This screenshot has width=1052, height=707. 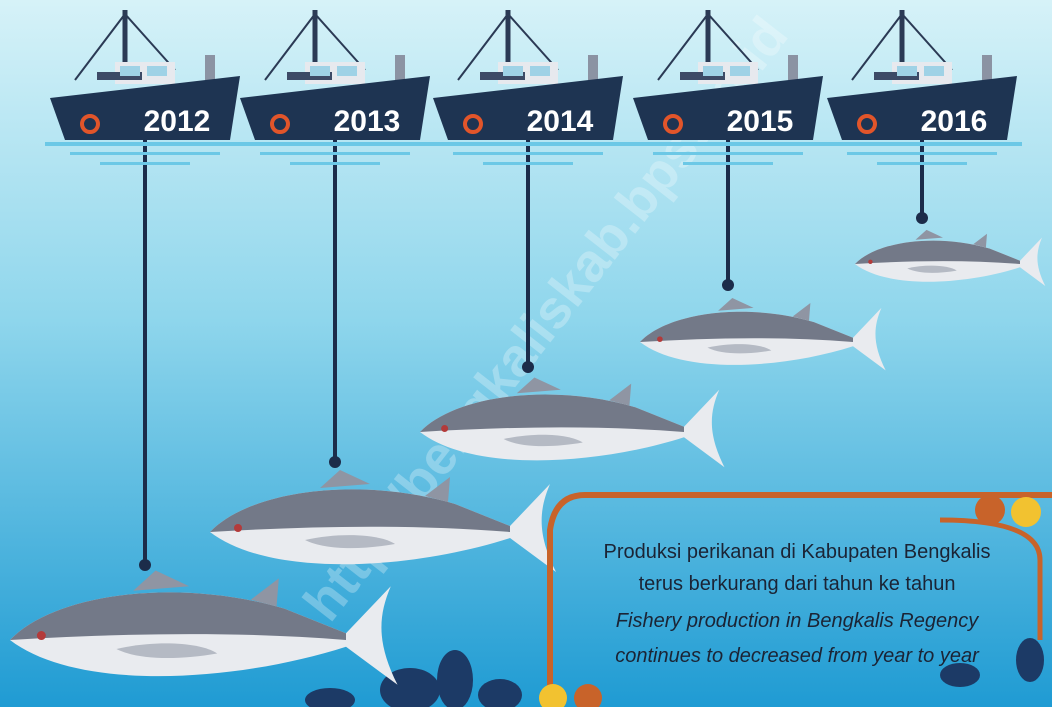 What do you see at coordinates (177, 121) in the screenshot?
I see `year-label: 2012` at bounding box center [177, 121].